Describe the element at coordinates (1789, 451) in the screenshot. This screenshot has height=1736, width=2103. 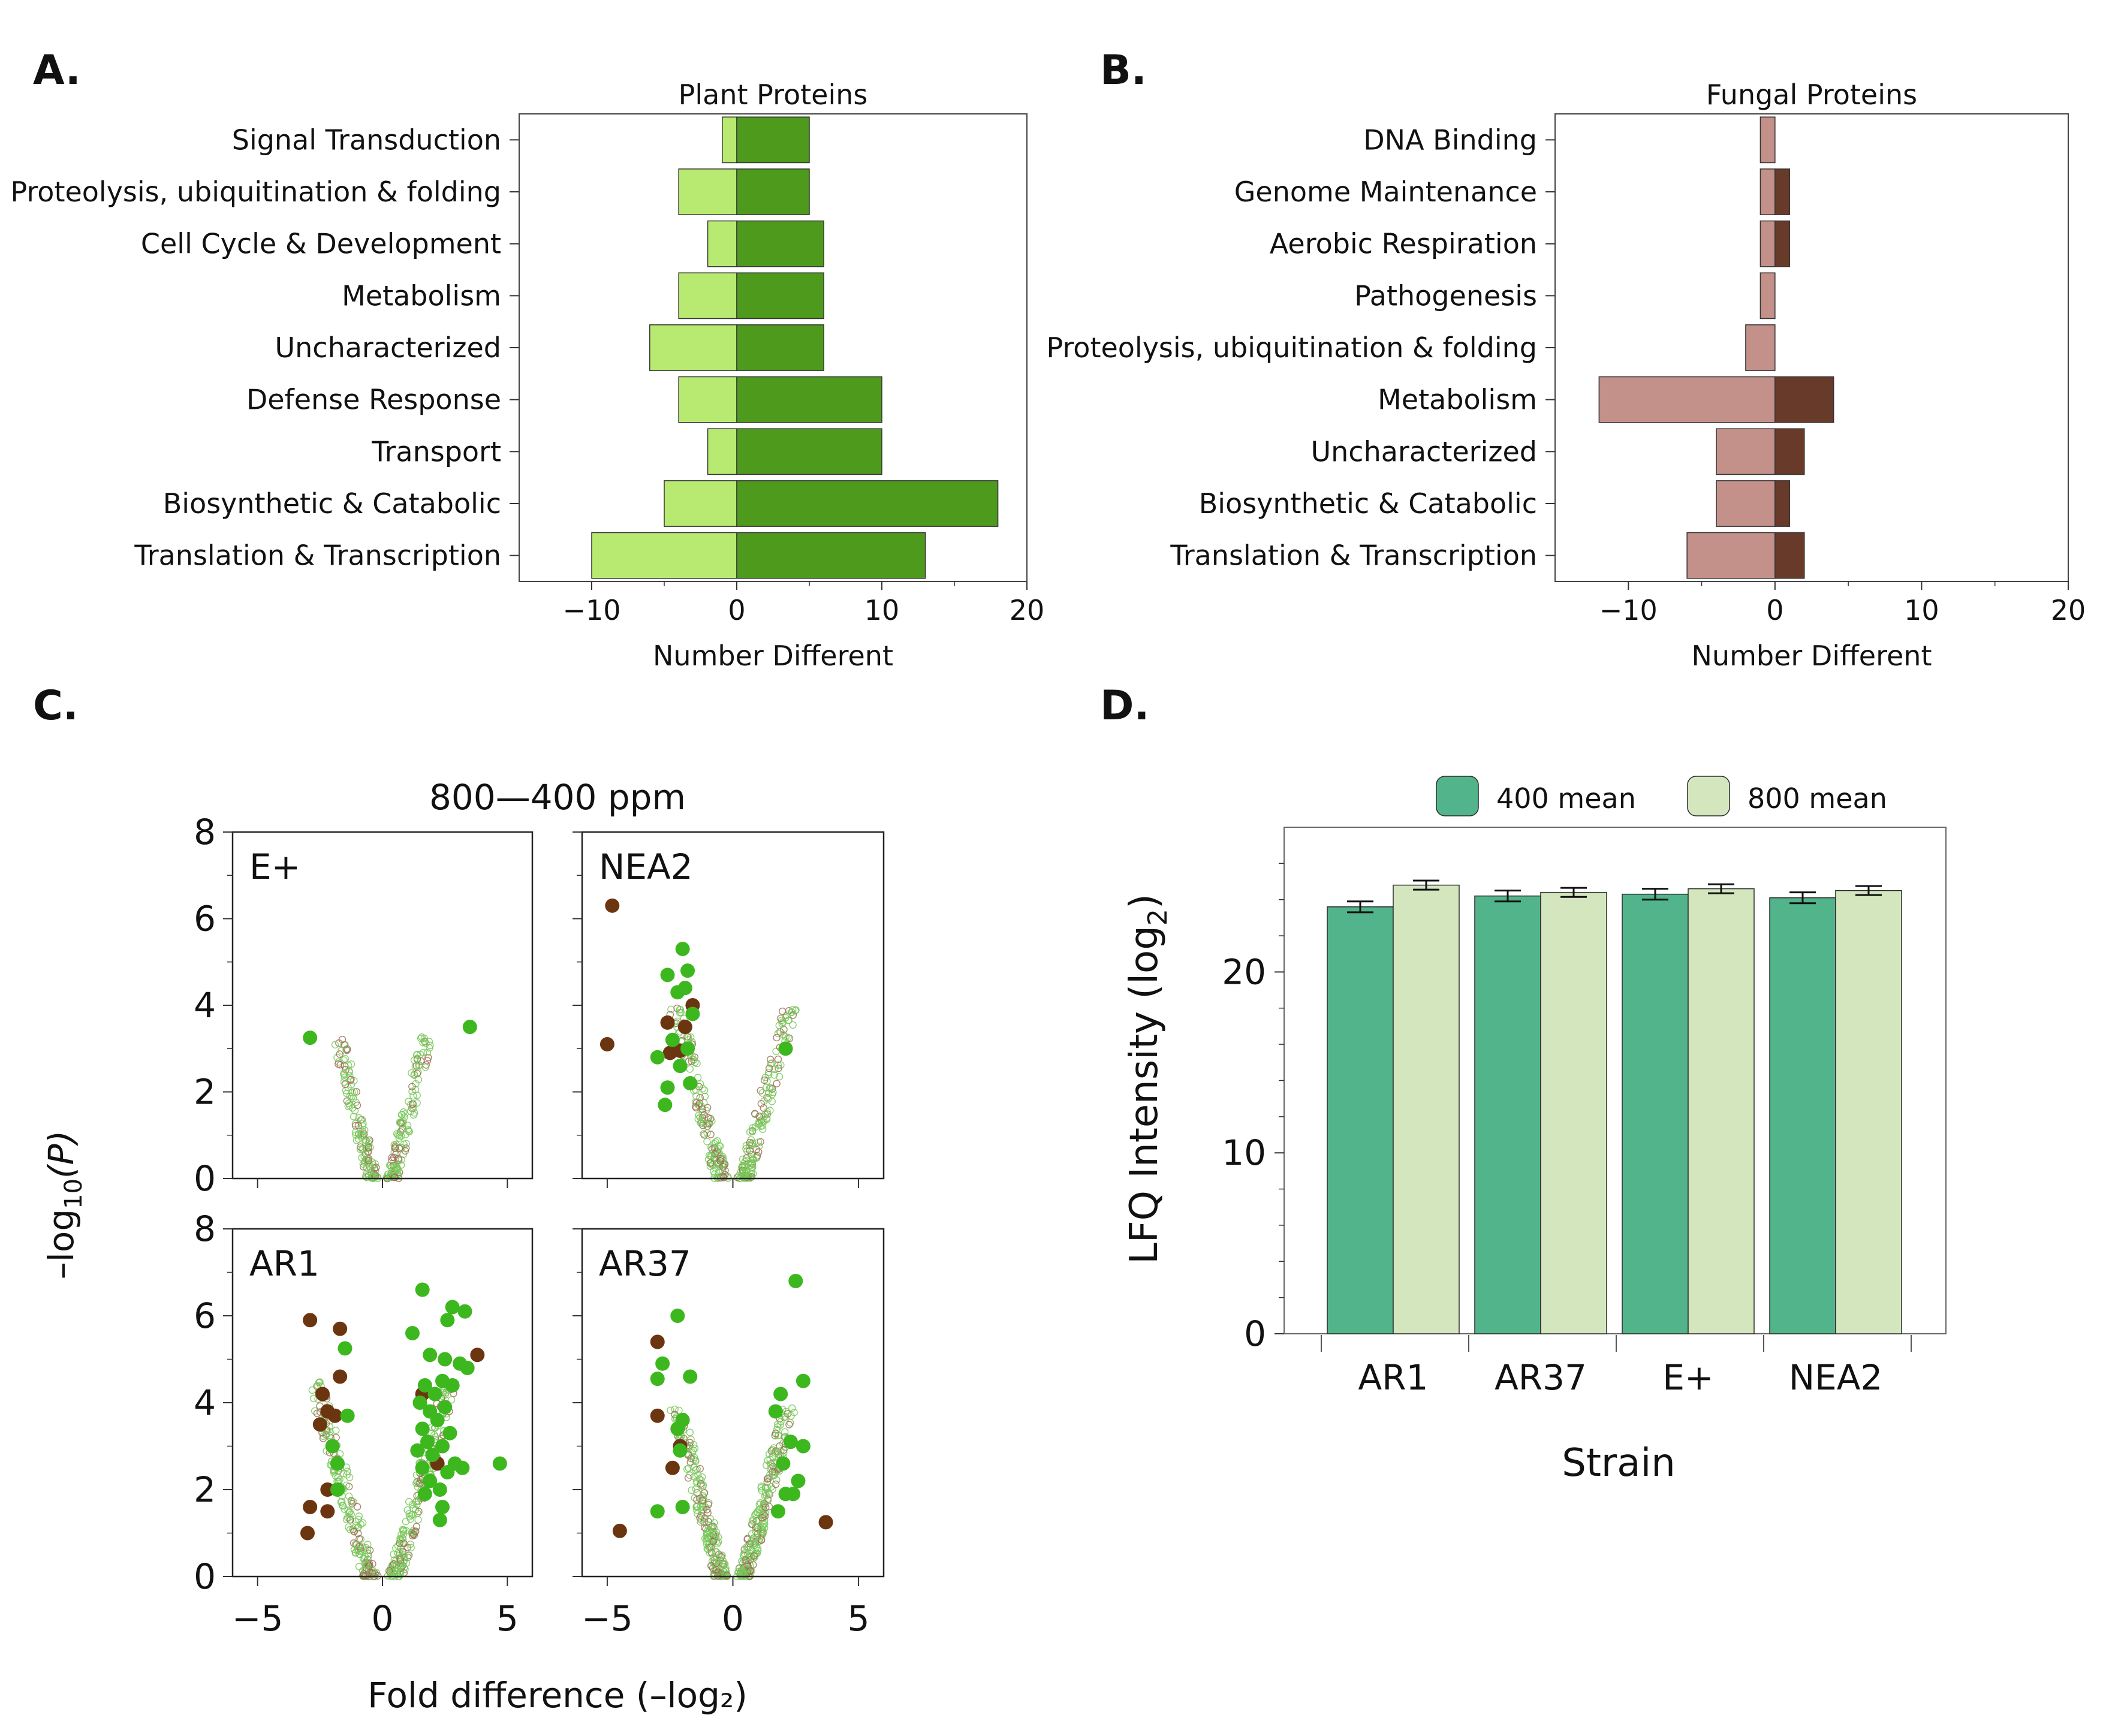
I see `bar-up-uncharacterized` at that location.